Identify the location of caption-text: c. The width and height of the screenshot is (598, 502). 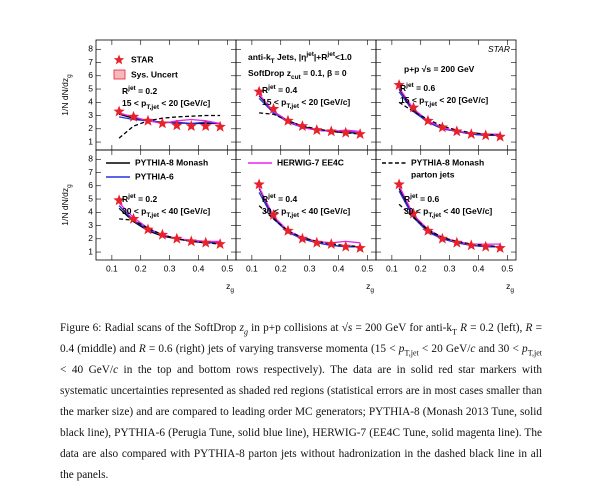
(116, 370).